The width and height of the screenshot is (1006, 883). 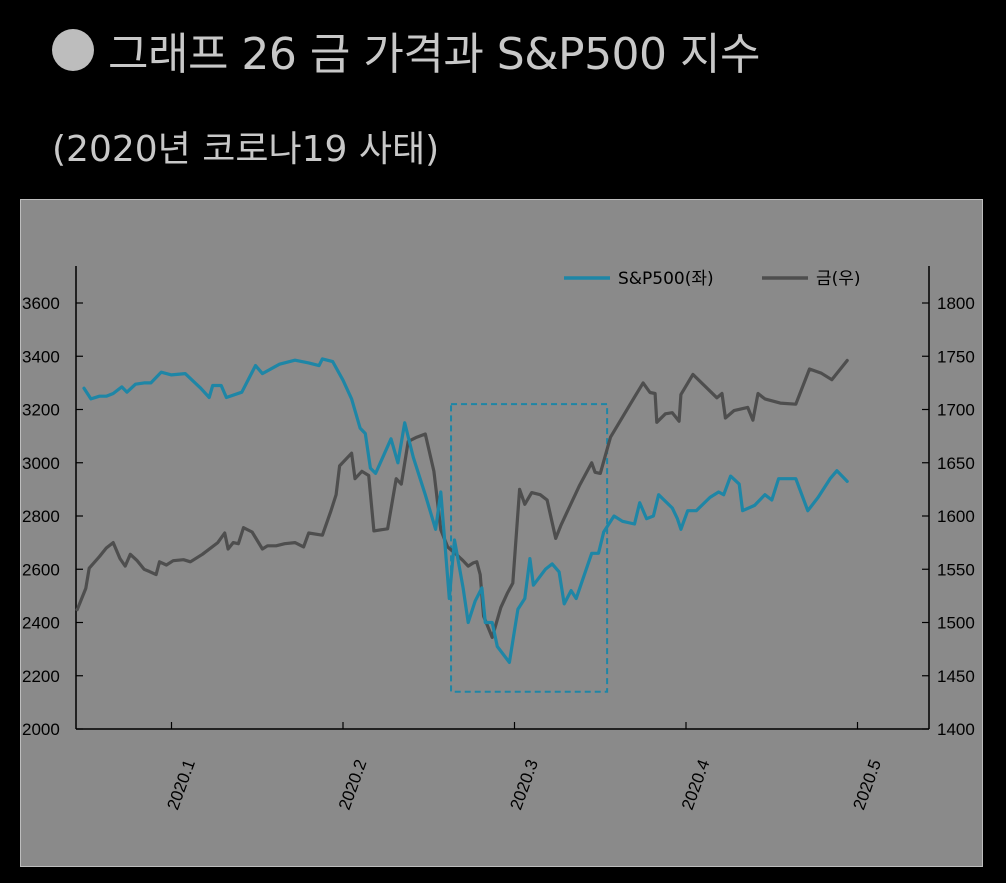 I want to click on y-right-tick-label: 1450, so click(x=956, y=676).